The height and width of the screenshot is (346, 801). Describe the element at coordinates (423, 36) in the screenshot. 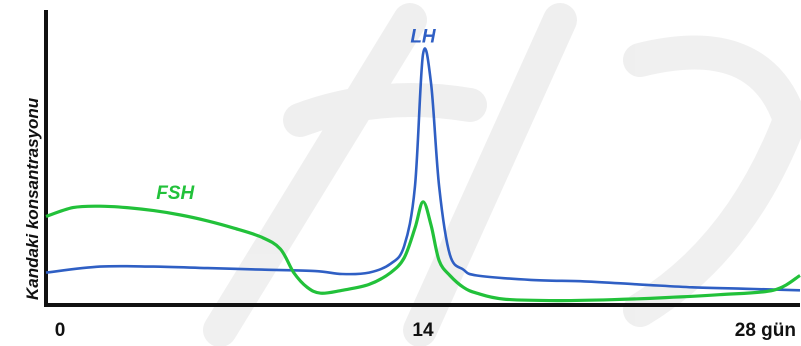

I see `series-label-lh: LH` at that location.